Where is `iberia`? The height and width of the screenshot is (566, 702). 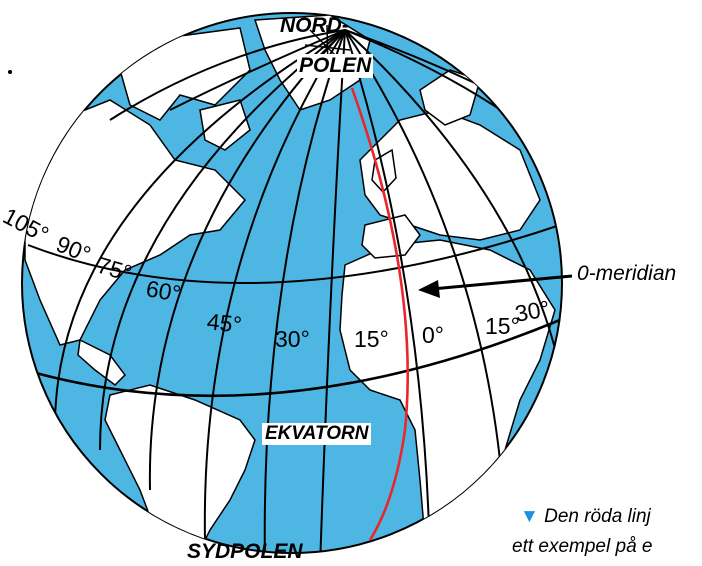 iberia is located at coordinates (391, 236).